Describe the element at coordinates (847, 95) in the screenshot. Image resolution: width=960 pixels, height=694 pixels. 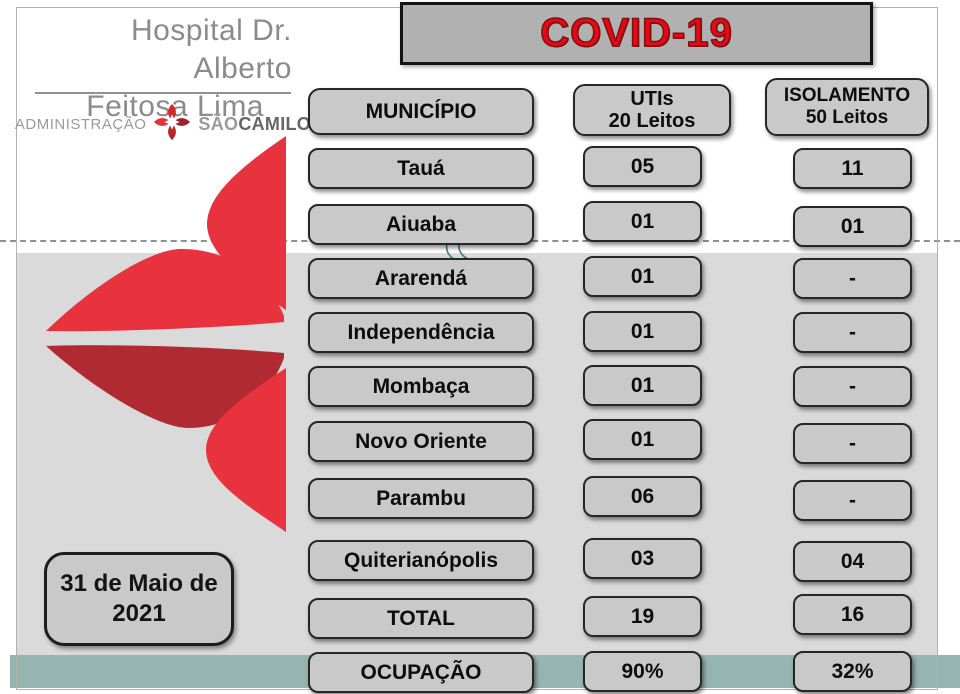
I see `header-isolamento-line1: ISOLAMENTO` at that location.